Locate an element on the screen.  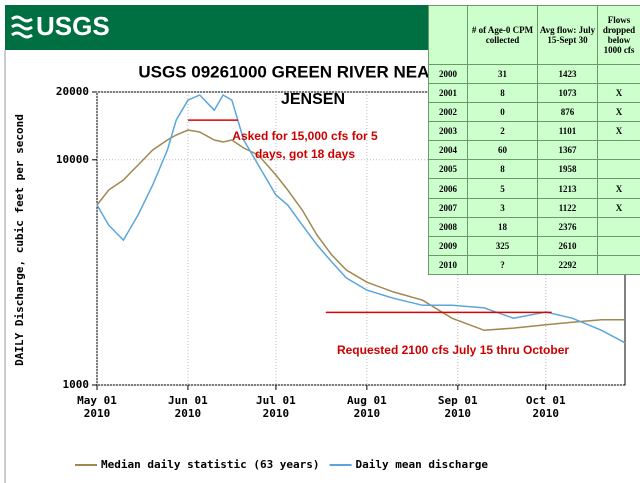
table-cell: 2002 is located at coordinates (448, 112).